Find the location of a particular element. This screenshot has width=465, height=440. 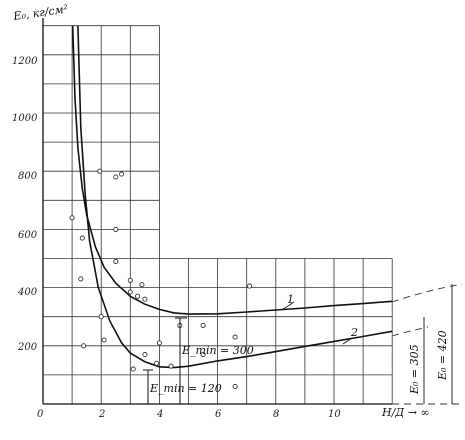

asymptote-annotations: E₀ = 305 E₀ = 420 is located at coordinates (427, 343).